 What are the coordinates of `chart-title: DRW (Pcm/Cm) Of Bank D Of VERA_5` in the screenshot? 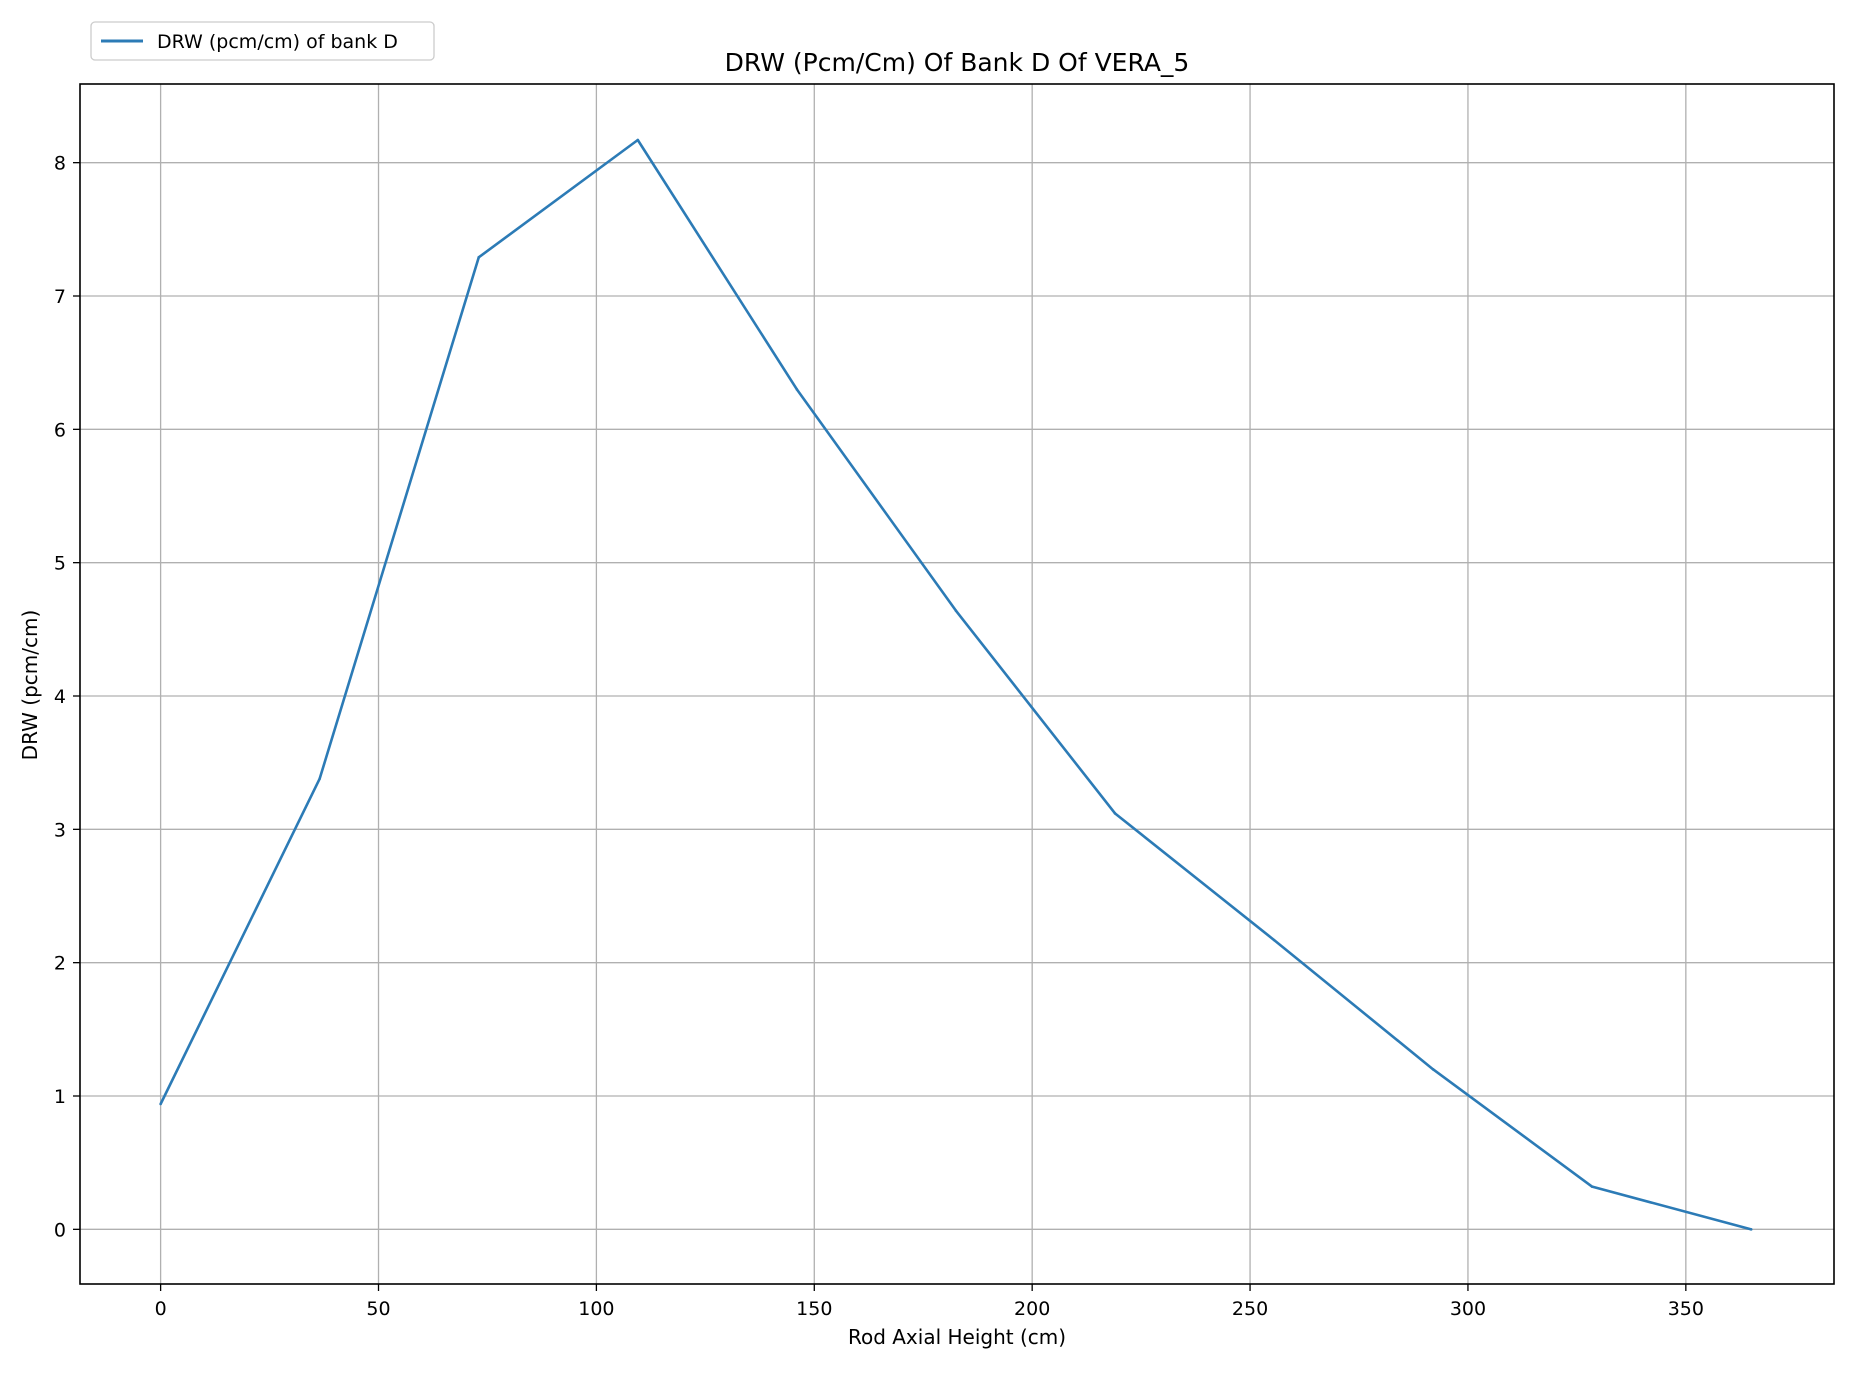 It's located at (957, 62).